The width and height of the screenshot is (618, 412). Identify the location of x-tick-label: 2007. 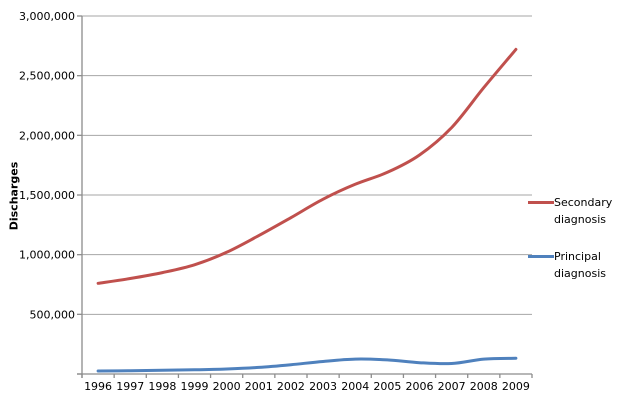
(452, 386).